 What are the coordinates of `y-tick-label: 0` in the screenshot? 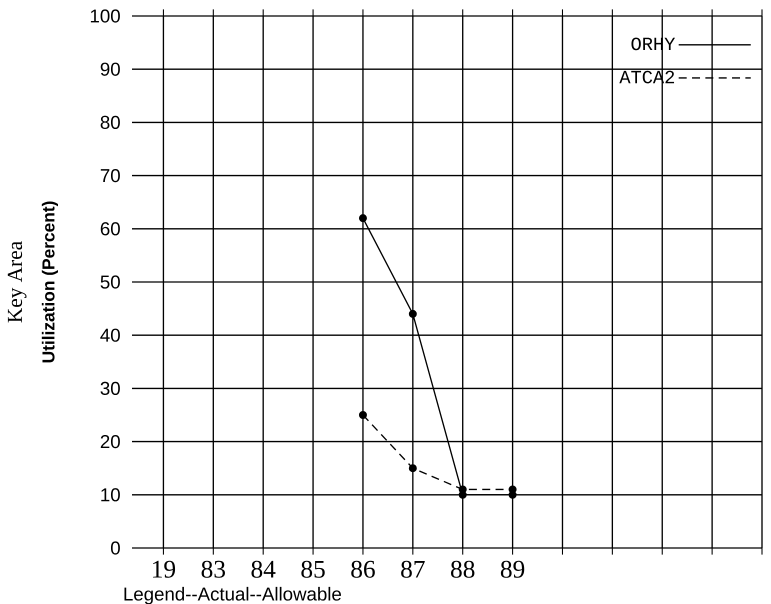 It's located at (115, 547).